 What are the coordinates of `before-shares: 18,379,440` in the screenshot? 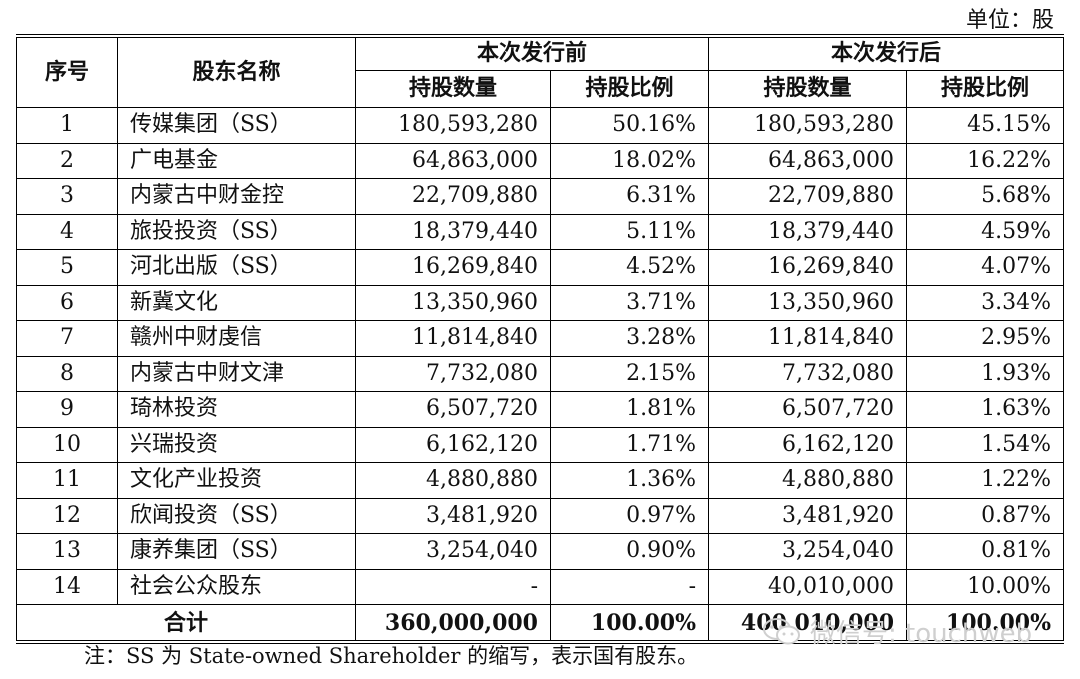 It's located at (453, 231).